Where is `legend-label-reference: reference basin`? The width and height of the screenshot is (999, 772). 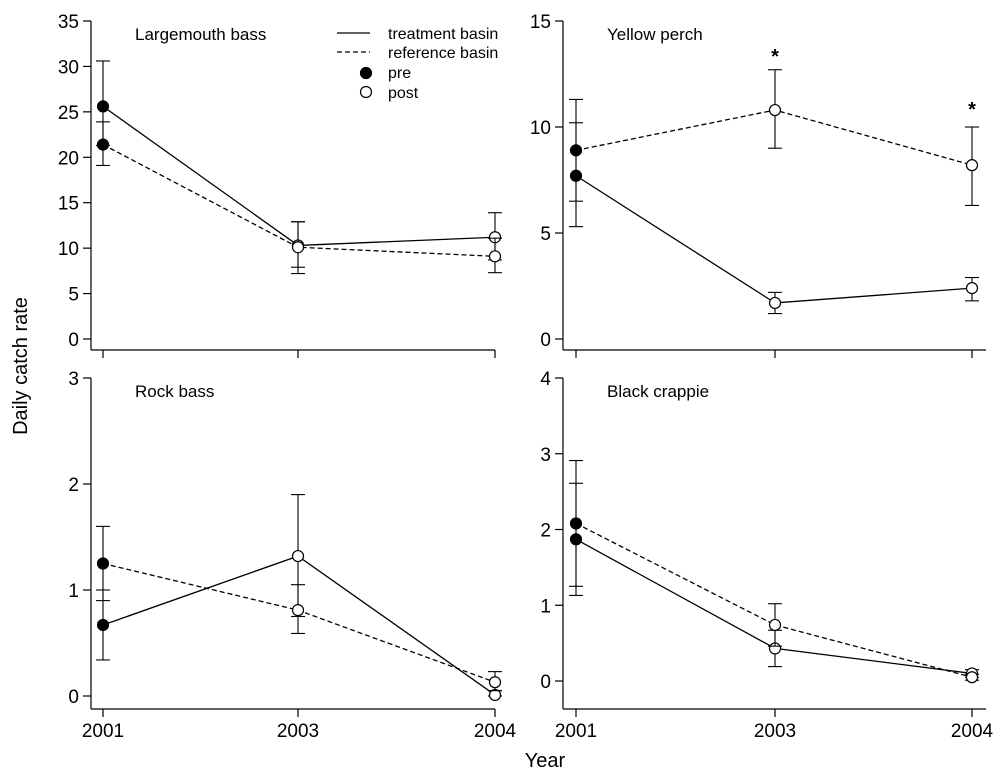 legend-label-reference: reference basin is located at coordinates (443, 53).